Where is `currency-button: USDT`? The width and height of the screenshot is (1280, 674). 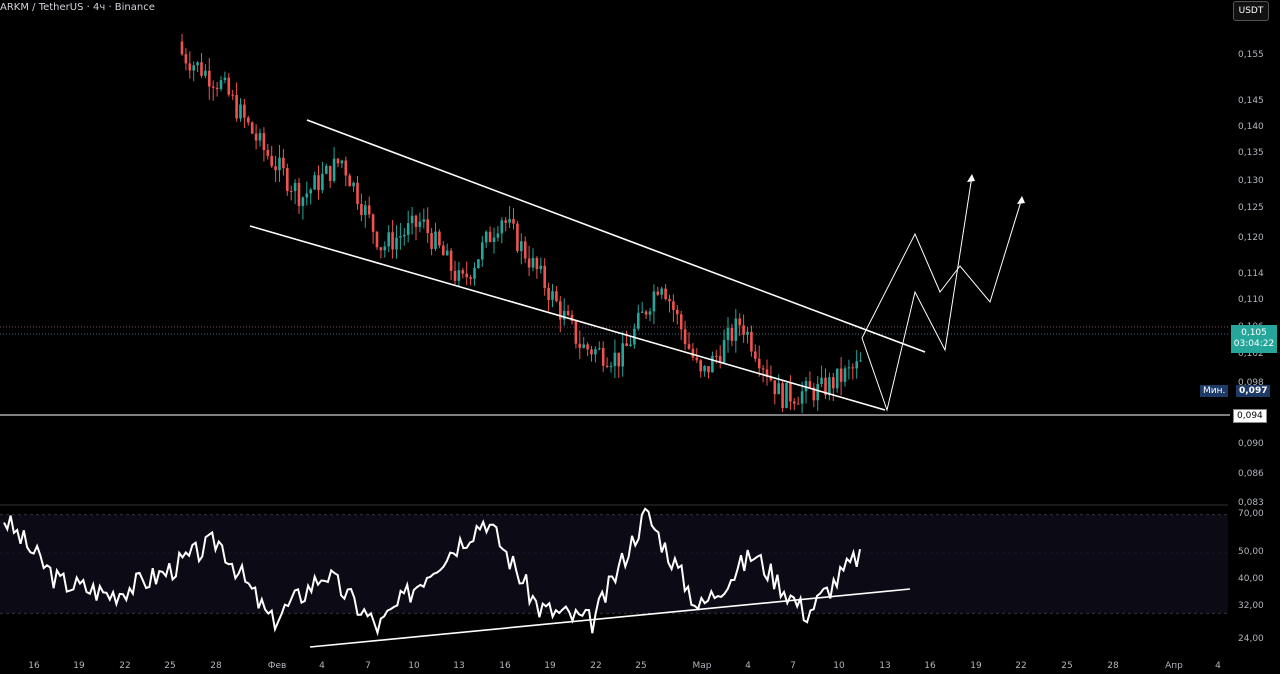 currency-button: USDT is located at coordinates (1251, 11).